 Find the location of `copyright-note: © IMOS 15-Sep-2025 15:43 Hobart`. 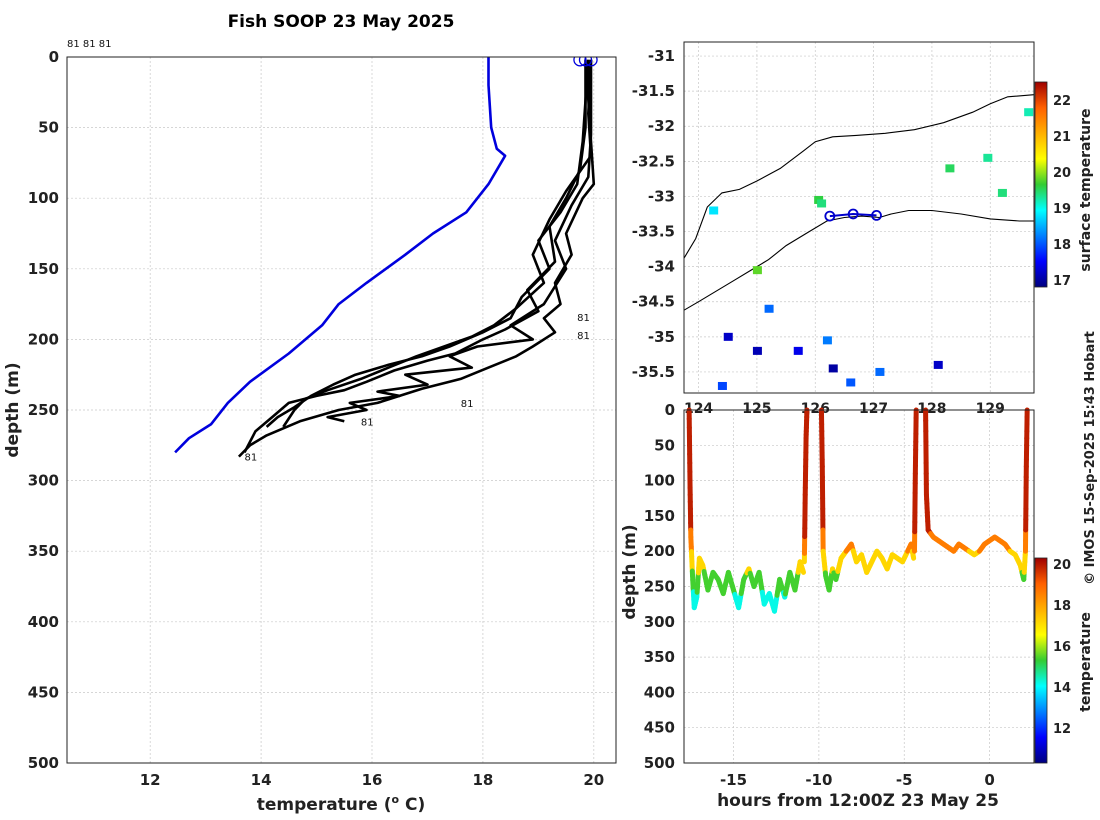

copyright-note: © IMOS 15-Sep-2025 15:43 Hobart is located at coordinates (1090, 458).